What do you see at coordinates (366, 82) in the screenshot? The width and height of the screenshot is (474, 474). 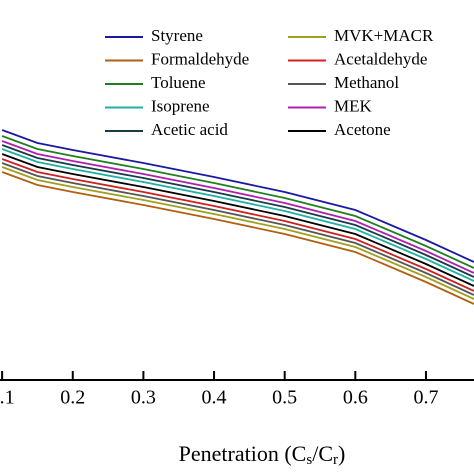 I see `legend-label: Methanol` at bounding box center [366, 82].